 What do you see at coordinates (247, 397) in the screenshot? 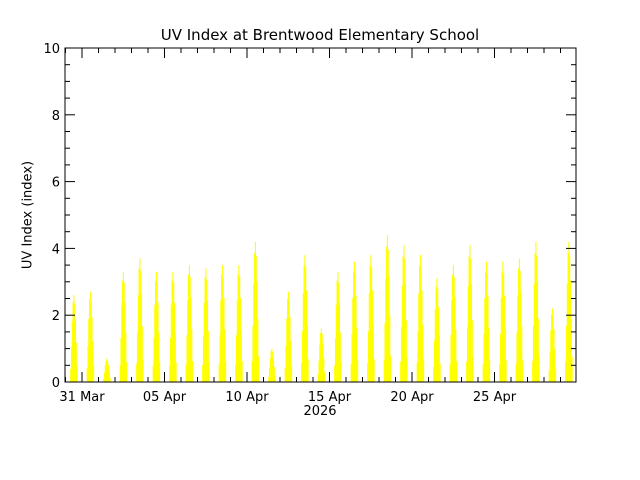
I see `x-tick-label: 10 Apr` at bounding box center [247, 397].